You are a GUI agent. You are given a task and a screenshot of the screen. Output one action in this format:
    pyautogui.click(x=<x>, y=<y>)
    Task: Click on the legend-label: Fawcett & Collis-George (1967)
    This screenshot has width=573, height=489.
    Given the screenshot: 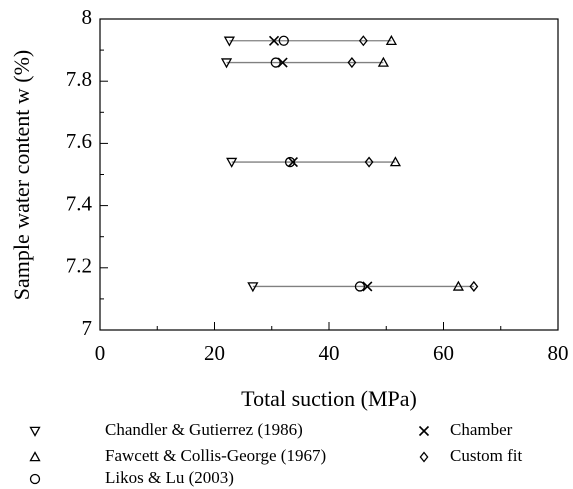 What is the action you would take?
    pyautogui.click(x=215, y=455)
    